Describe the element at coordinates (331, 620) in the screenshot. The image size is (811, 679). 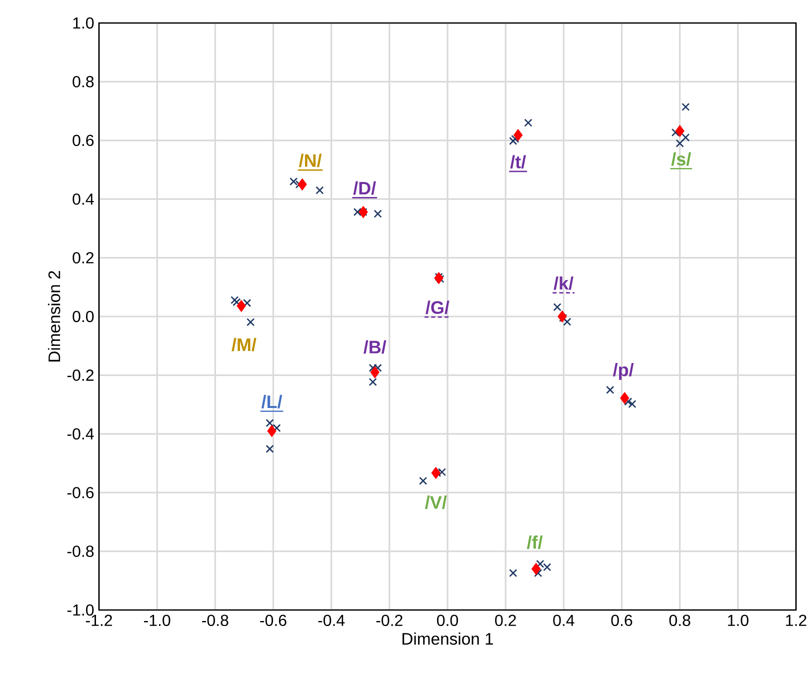
I see `x-tick-label: -0.4` at that location.